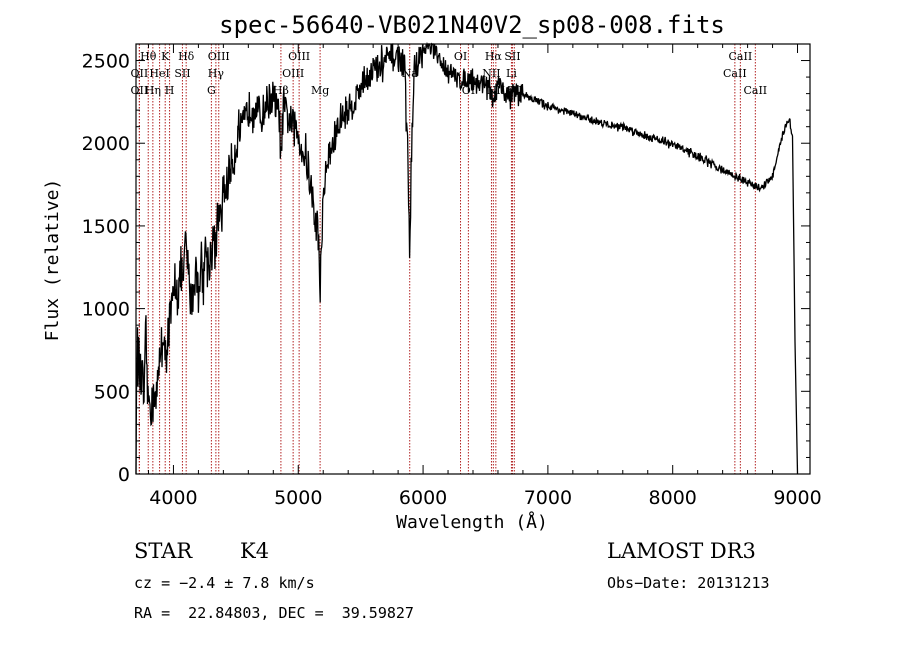  I want to click on chart-title: spec-56640-VB021N40V2_sp08-008.fits, so click(472, 25).